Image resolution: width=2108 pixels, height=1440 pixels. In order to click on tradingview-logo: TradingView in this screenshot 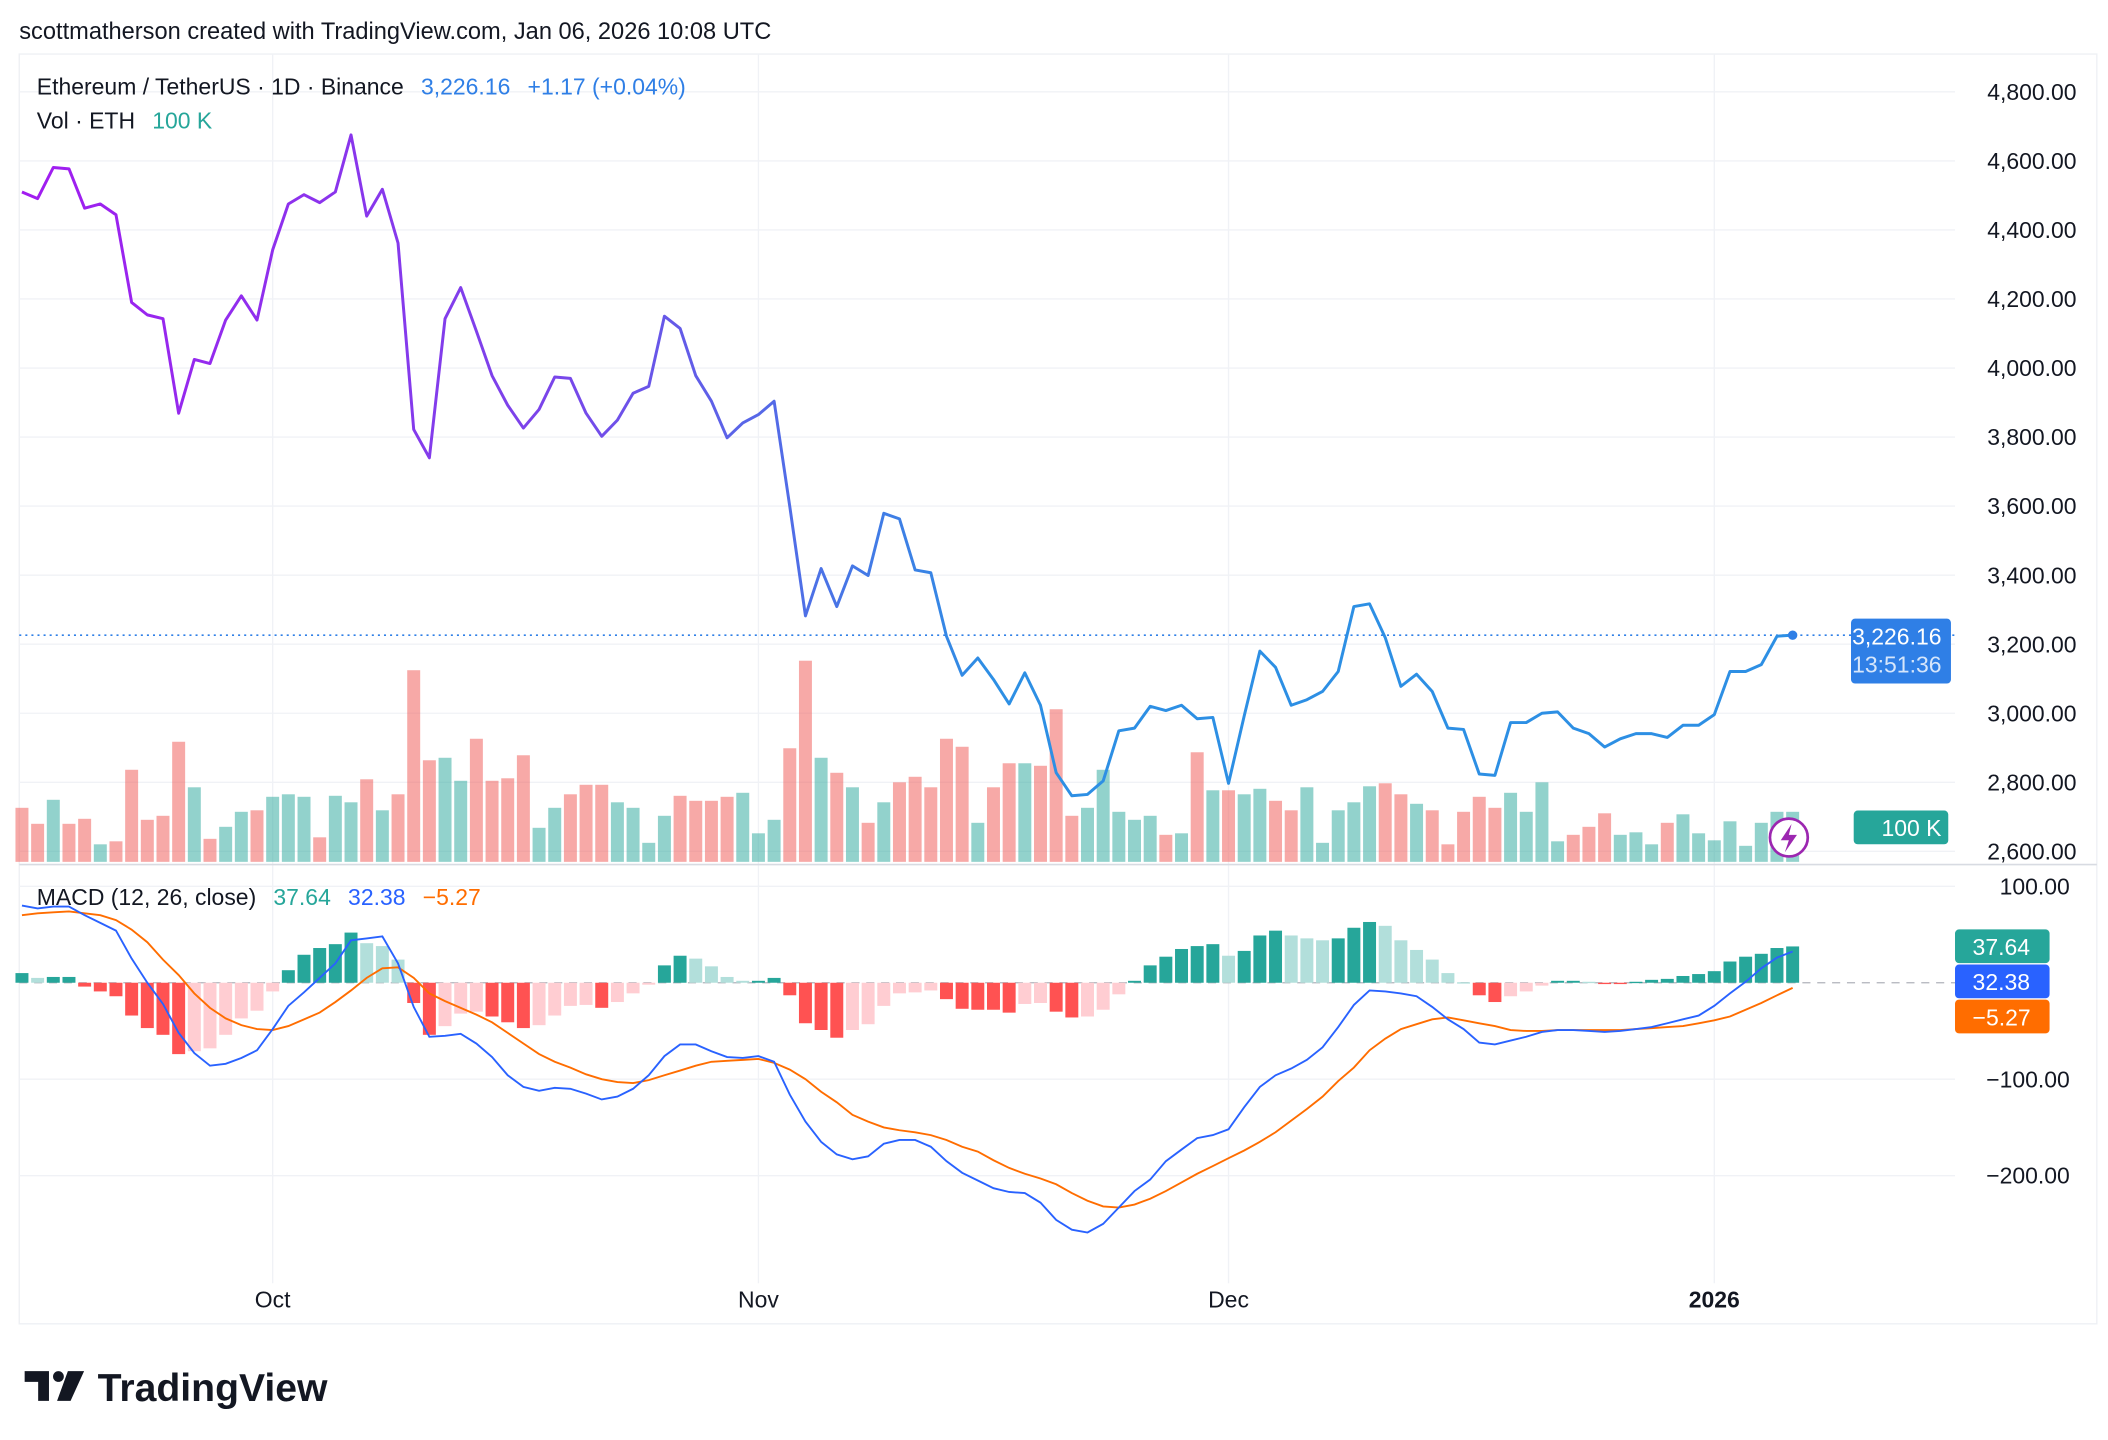, I will do `click(176, 1388)`.